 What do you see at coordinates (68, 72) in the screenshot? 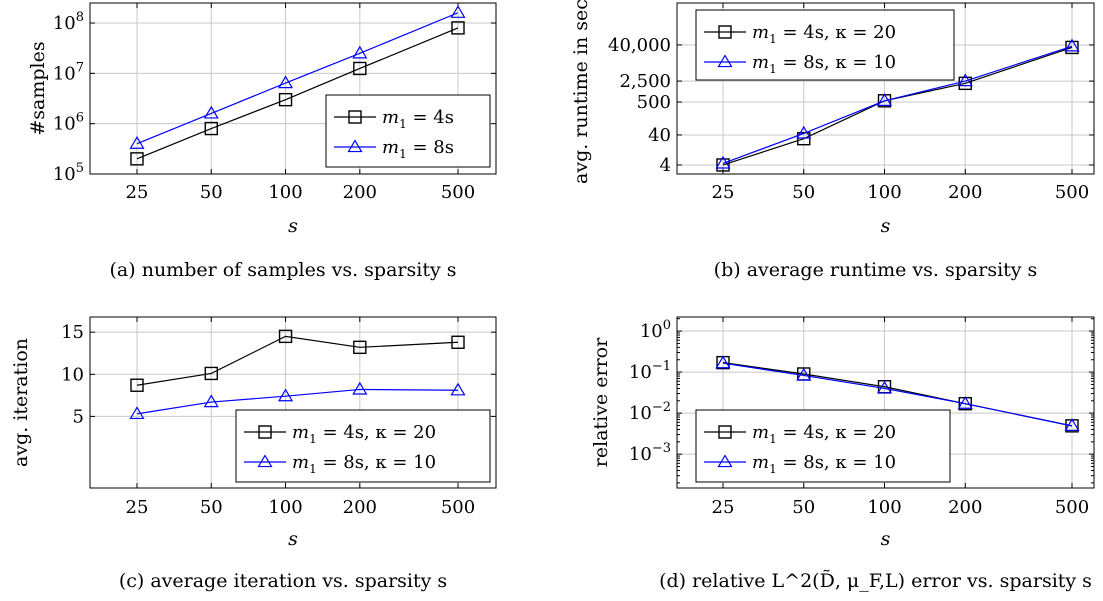
I see `y-tick-label-2: 10⁷` at bounding box center [68, 72].